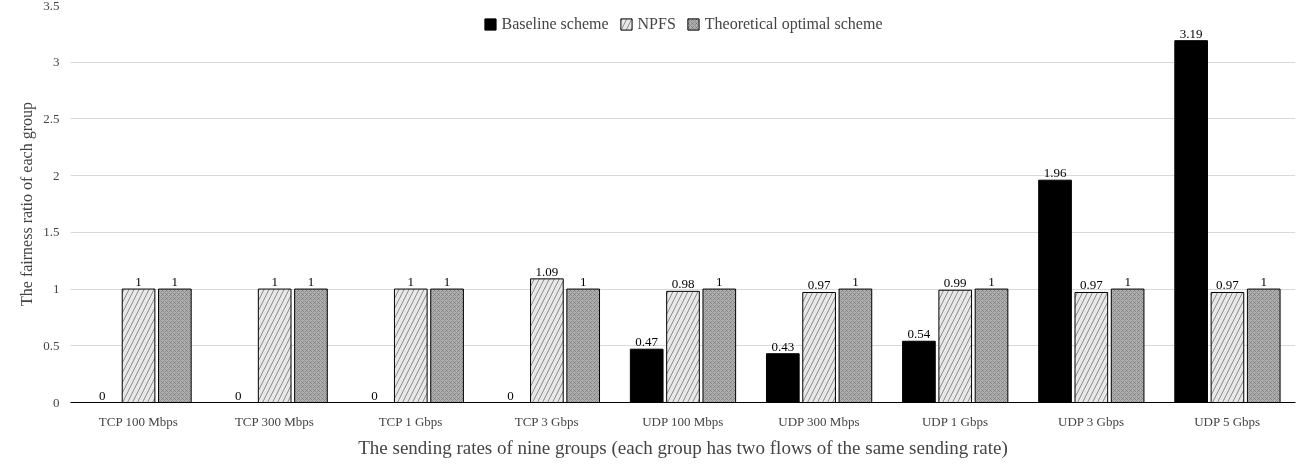 The width and height of the screenshot is (1310, 468). Describe the element at coordinates (1227, 421) in the screenshot. I see `x-tick-label: UDP 5 Gbps` at that location.